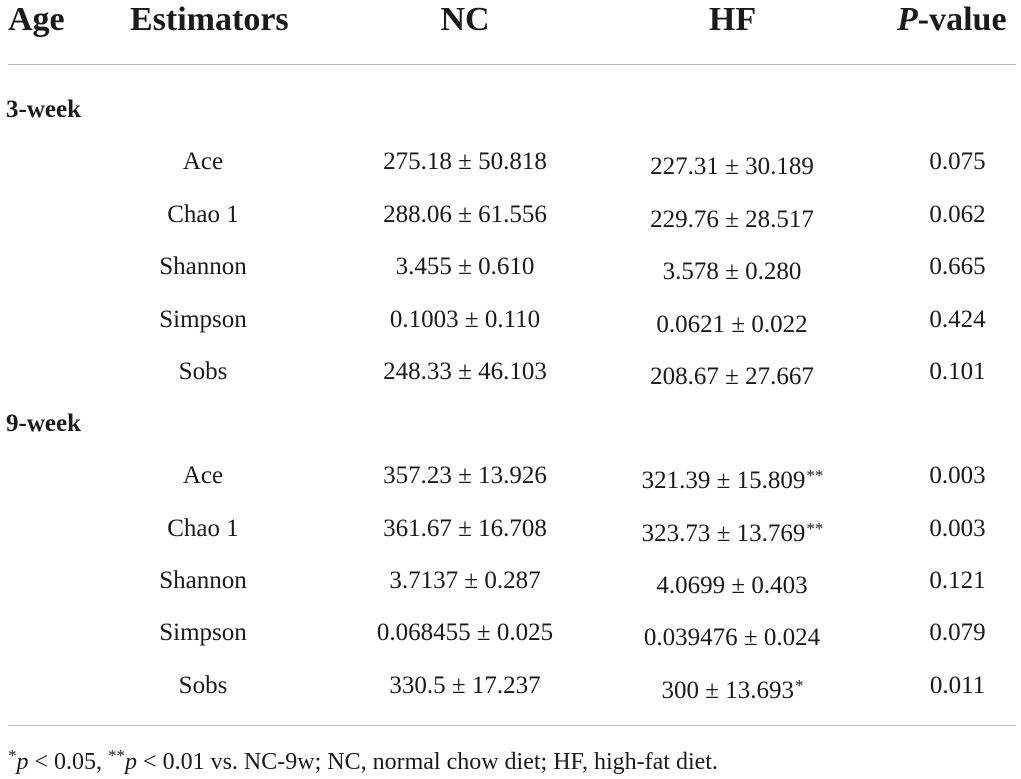 The height and width of the screenshot is (779, 1021). I want to click on hf-value: 208.67 ± 27.667, so click(732, 376).